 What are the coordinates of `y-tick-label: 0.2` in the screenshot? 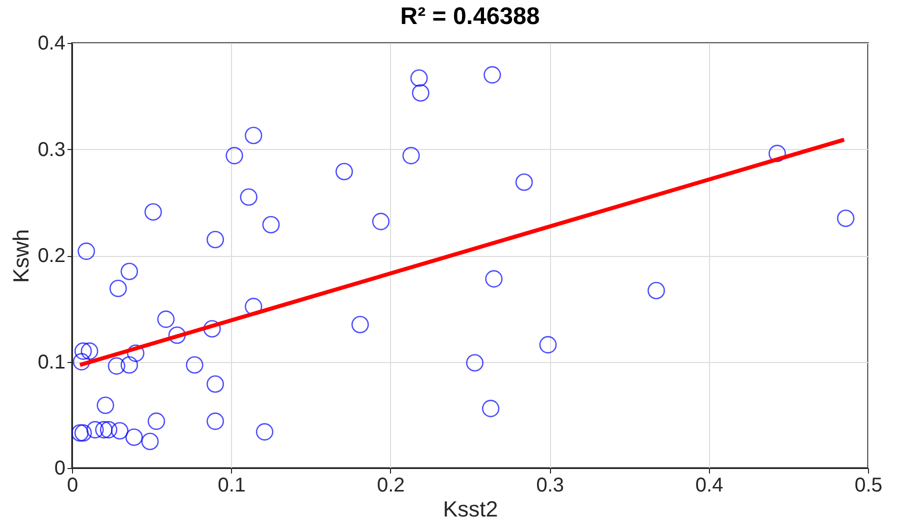 It's located at (52, 256).